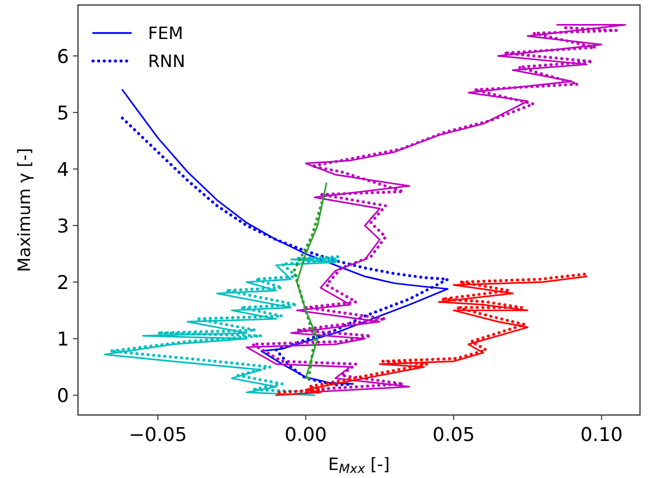 Image resolution: width=648 pixels, height=478 pixels. Describe the element at coordinates (62, 396) in the screenshot. I see `y-tick-label: 0` at that location.